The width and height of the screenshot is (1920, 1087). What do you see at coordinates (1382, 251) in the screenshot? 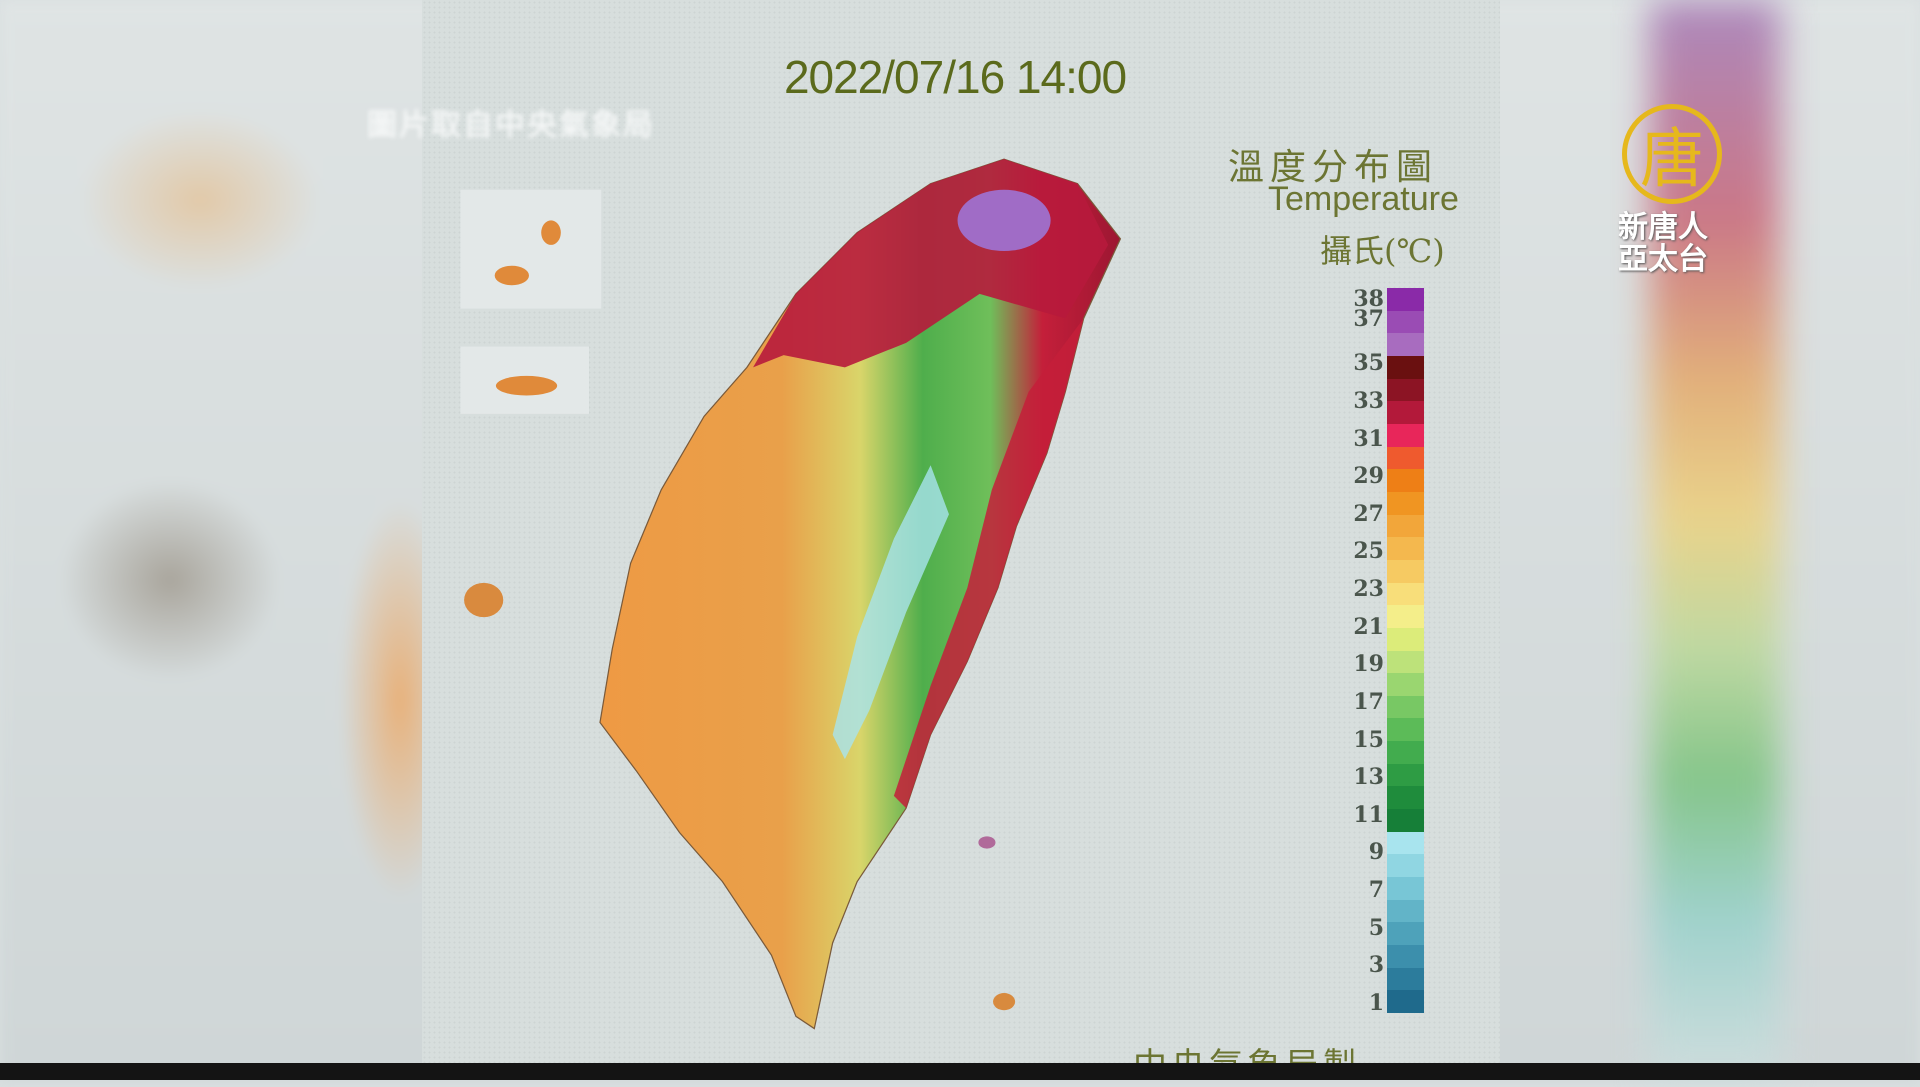
I see `legend-unit: 攝氏(℃)` at bounding box center [1382, 251].